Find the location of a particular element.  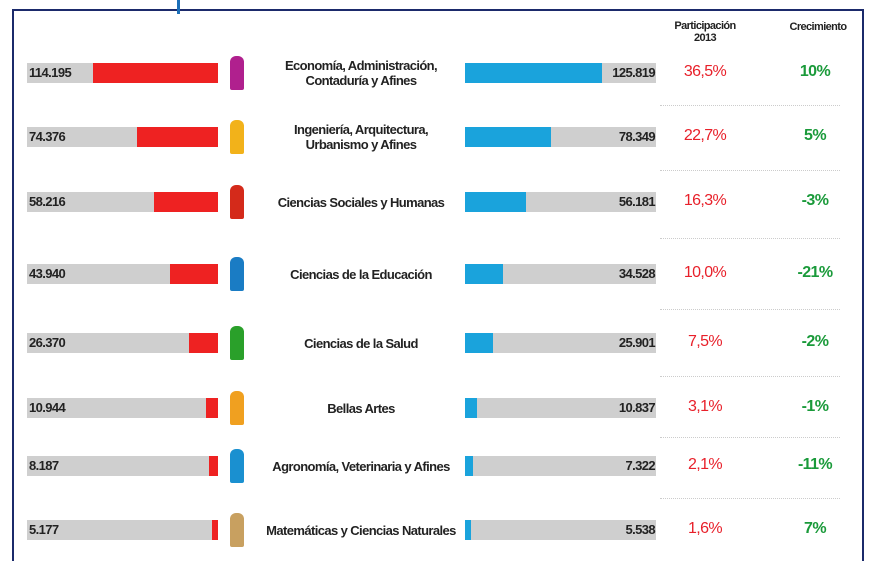

growth-label: 7% is located at coordinates (815, 528).